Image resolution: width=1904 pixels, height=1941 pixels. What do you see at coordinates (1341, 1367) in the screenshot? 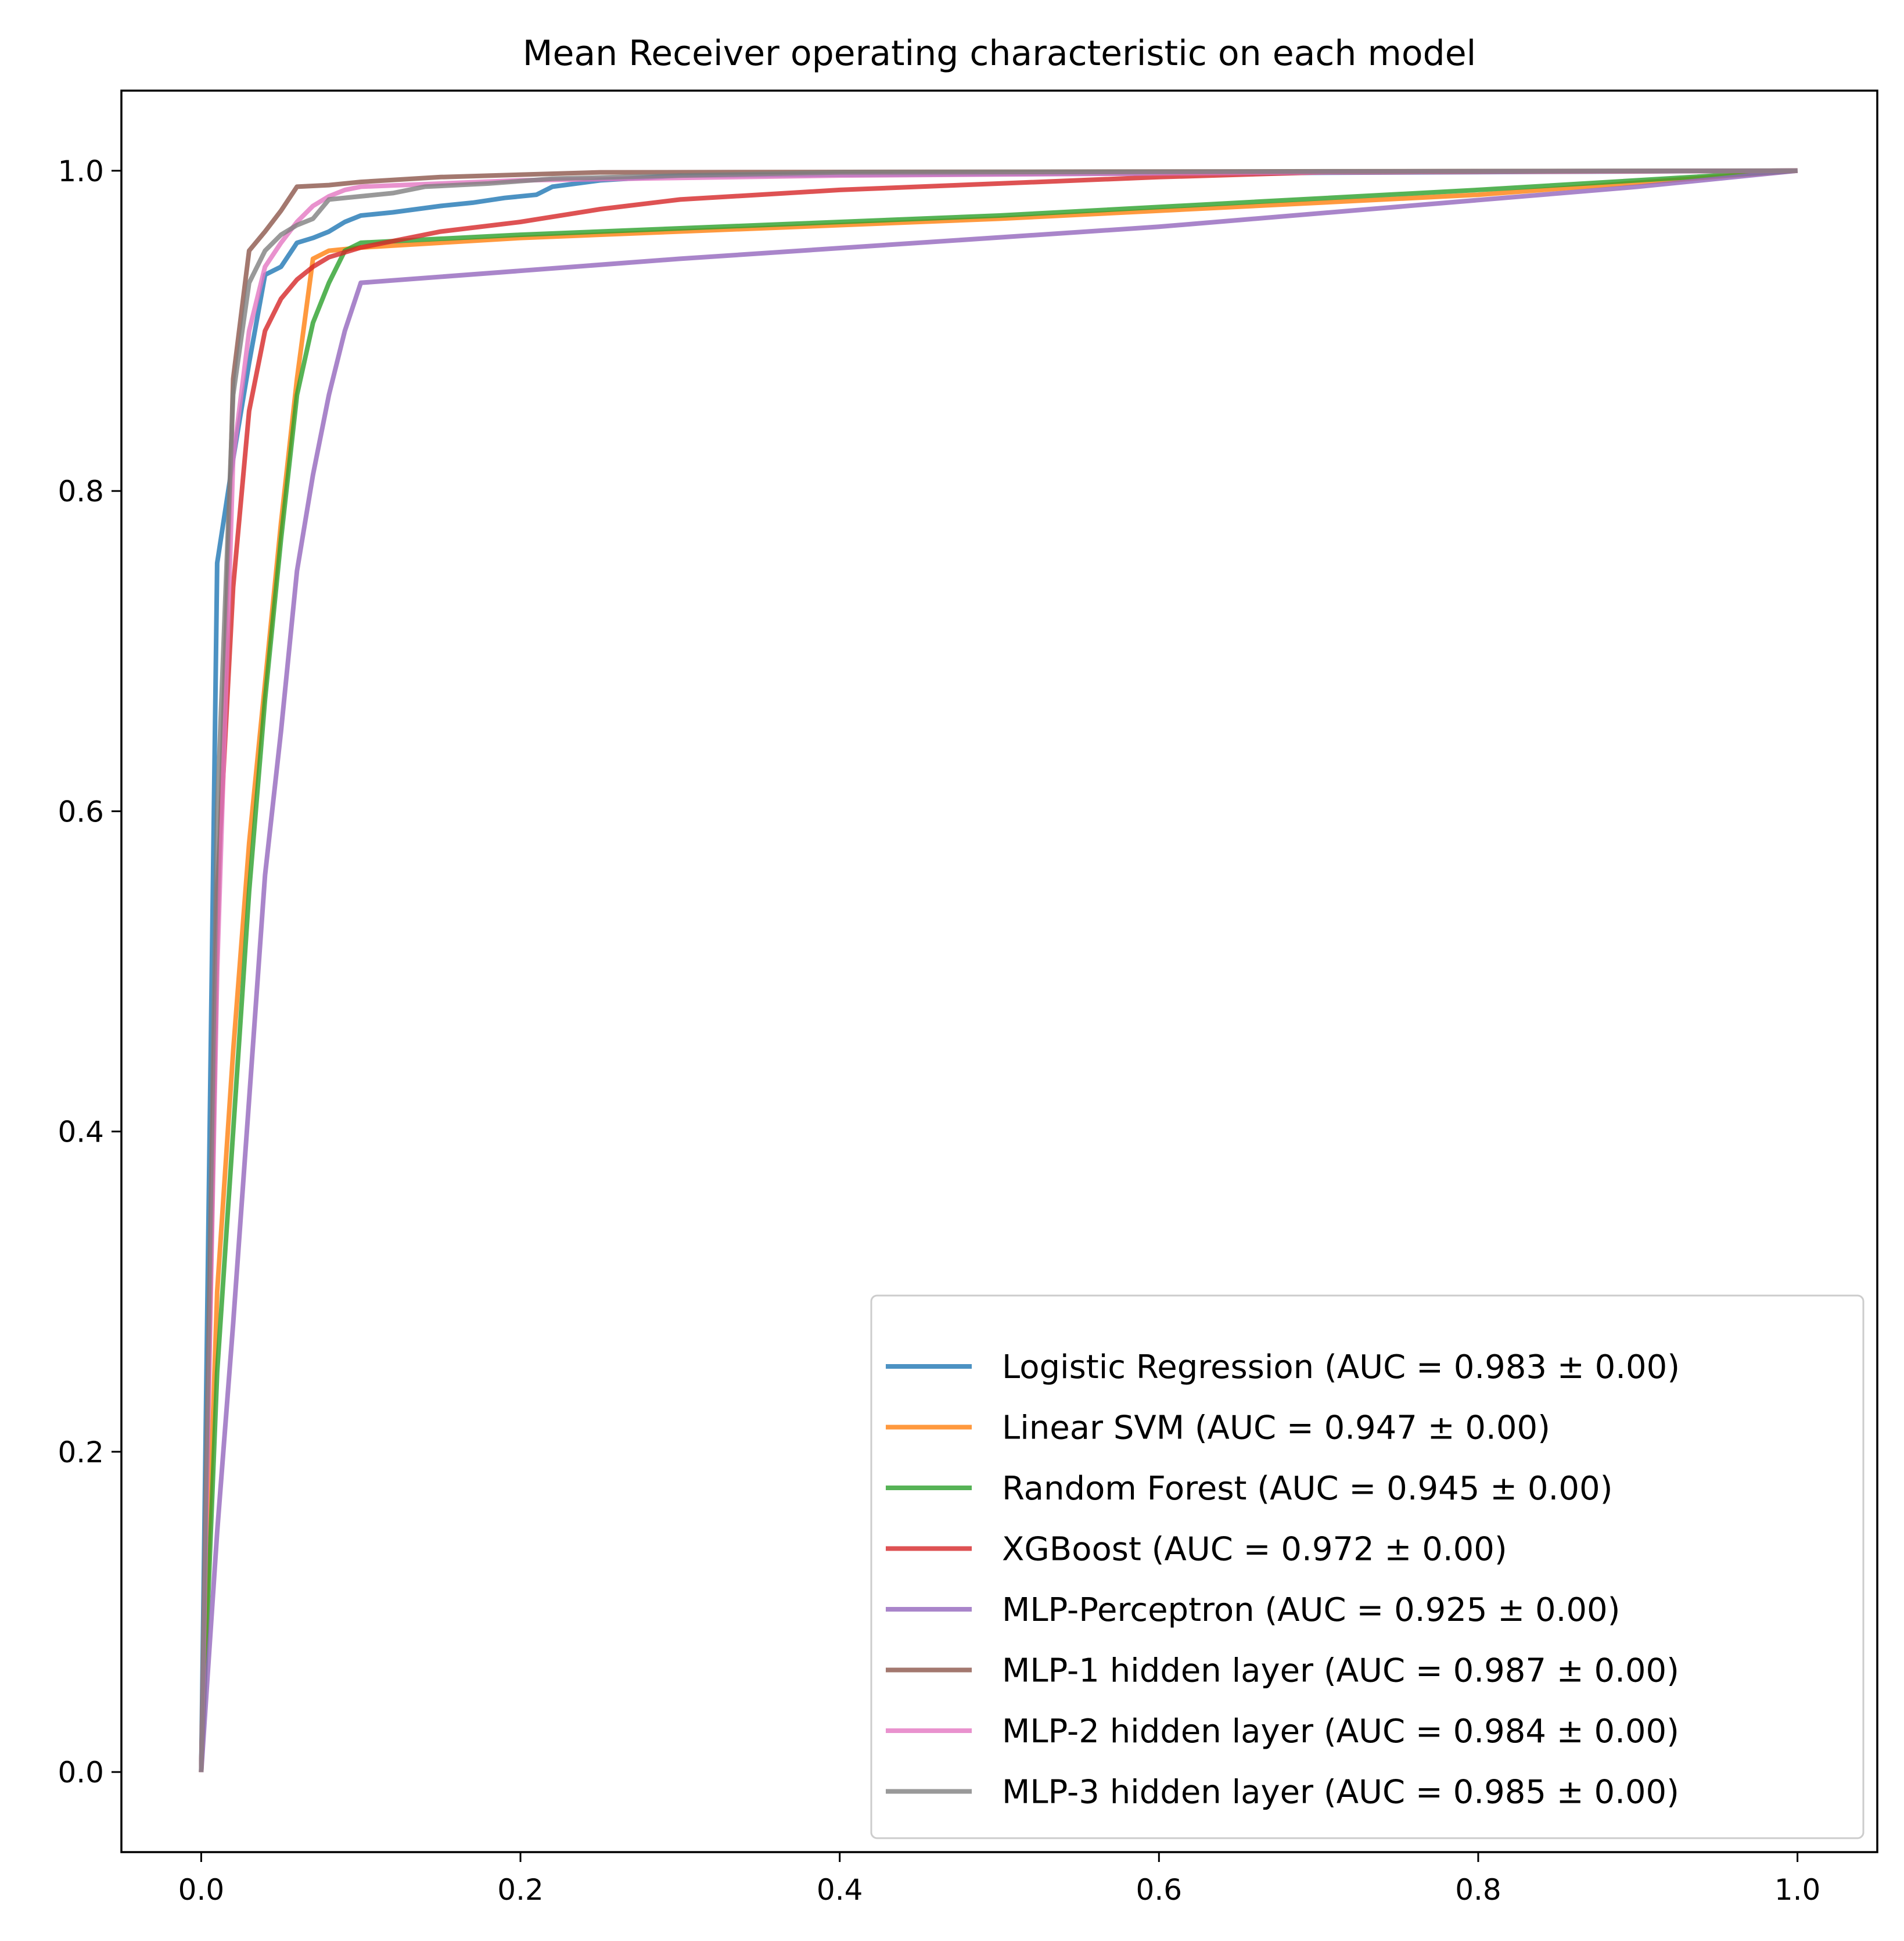
I see `legend-label-1: Logistic Regression (AUC = 0.983 ± 0.00)` at bounding box center [1341, 1367].